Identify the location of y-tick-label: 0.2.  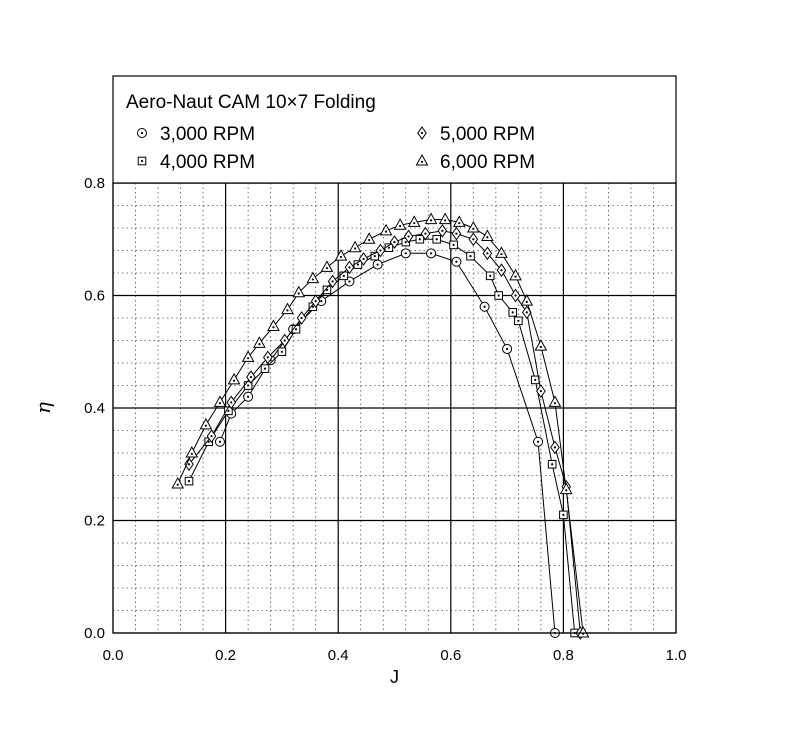
(94, 521).